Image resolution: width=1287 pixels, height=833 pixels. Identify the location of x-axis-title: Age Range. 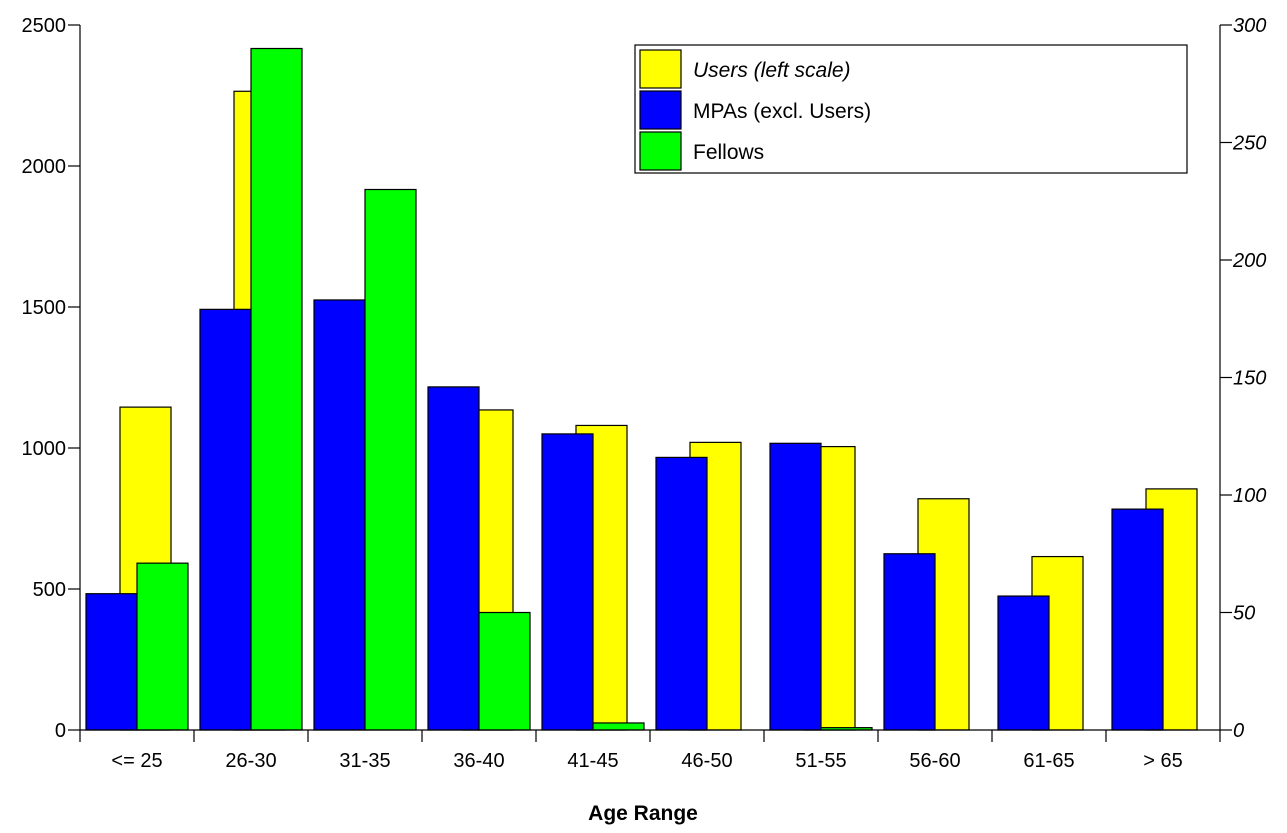
(643, 813).